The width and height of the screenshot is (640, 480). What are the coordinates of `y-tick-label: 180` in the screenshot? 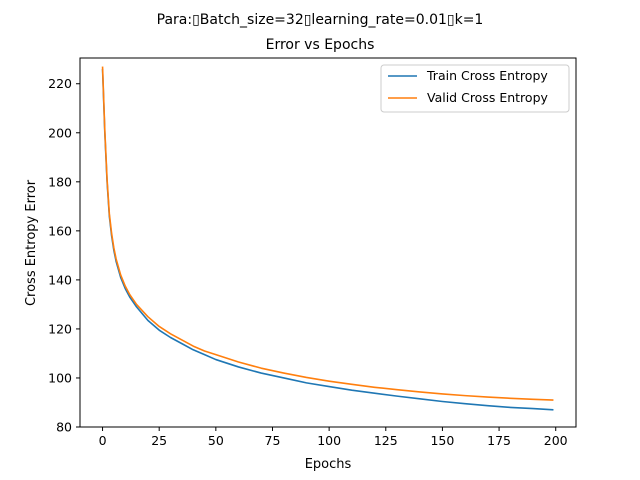 It's located at (60, 181).